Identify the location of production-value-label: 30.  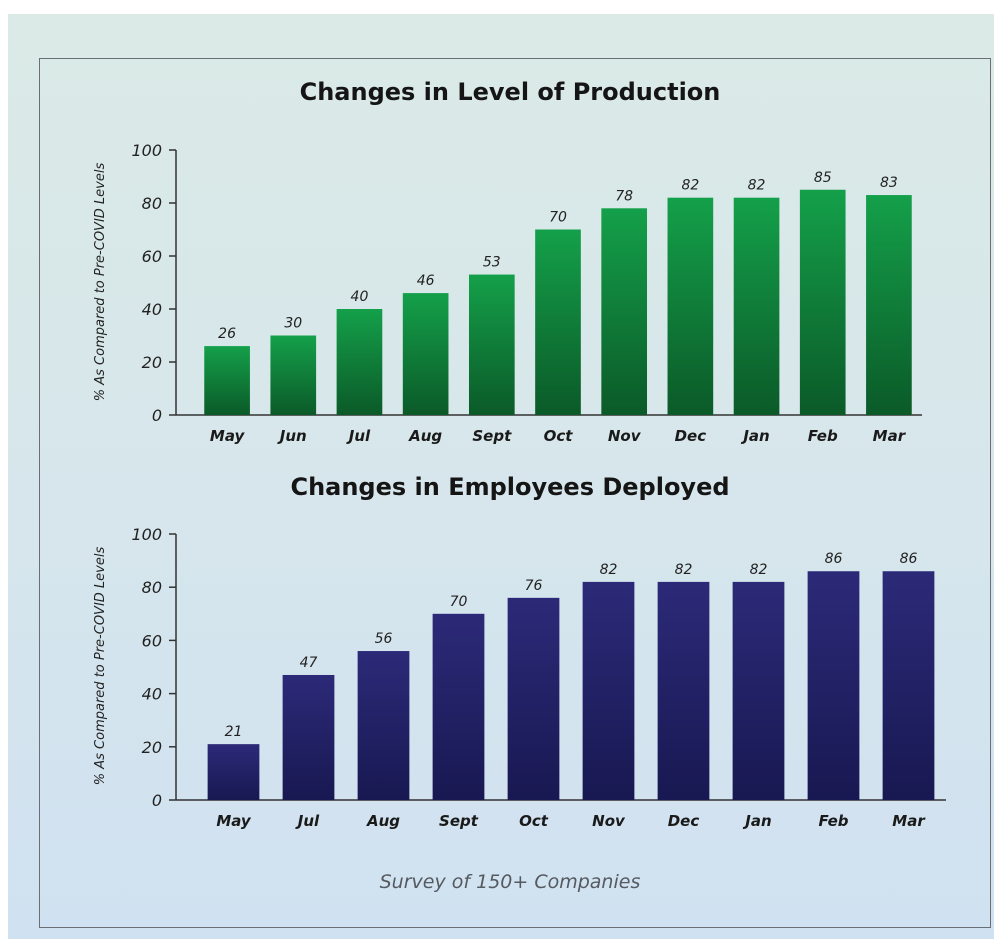
(293, 324).